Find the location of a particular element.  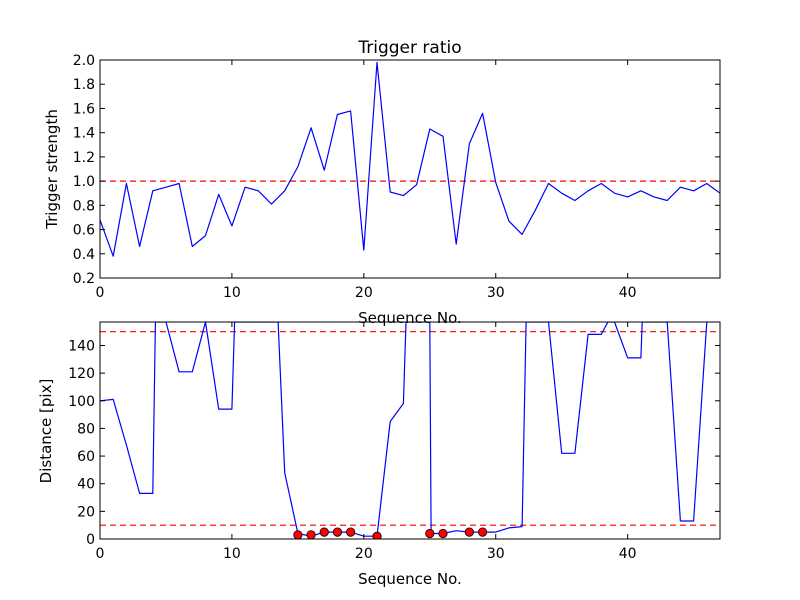

y-tick-label: 0.6 is located at coordinates (84, 231).